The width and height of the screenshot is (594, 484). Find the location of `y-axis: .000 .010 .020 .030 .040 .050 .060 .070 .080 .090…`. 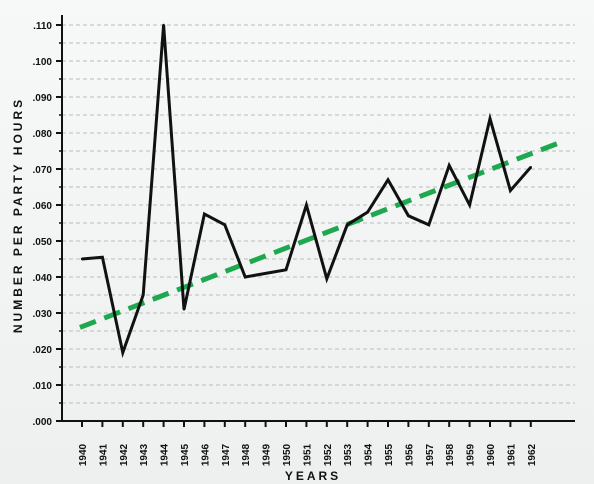

y-axis: .000 .010 .020 .030 .040 .050 .060 .070 .080 .090… is located at coordinates (48, 221).